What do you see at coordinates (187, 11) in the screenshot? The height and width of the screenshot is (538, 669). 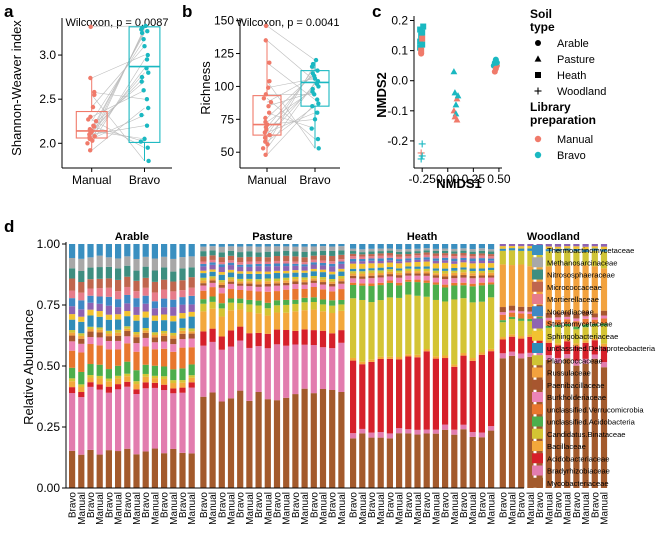 I see `panel-label-b: b` at bounding box center [187, 11].